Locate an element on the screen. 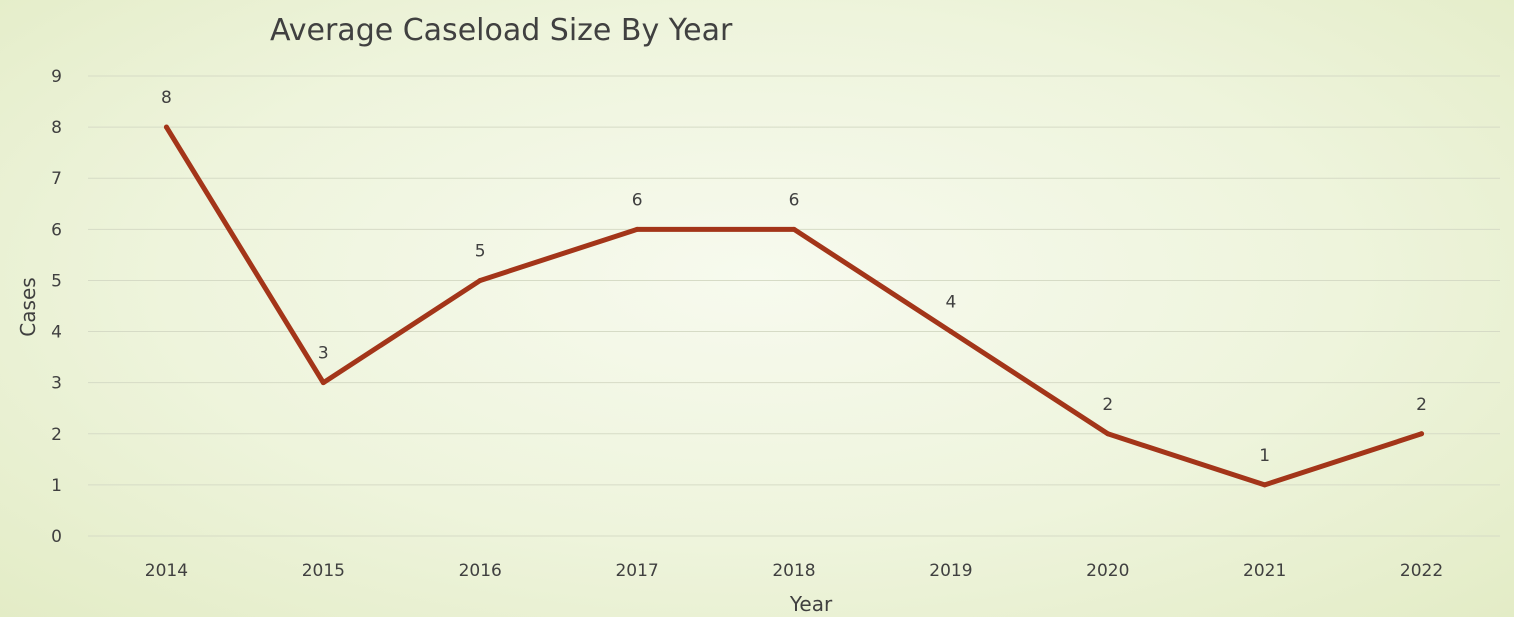 The height and width of the screenshot is (617, 1514). x-tick-label: 2021 is located at coordinates (1264, 571).